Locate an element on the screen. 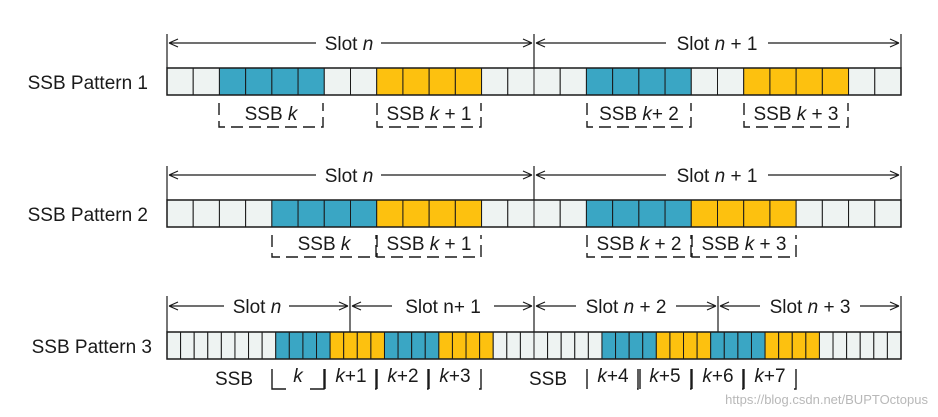 This screenshot has height=417, width=938. pattern-3-symbol-row is located at coordinates (534, 345).